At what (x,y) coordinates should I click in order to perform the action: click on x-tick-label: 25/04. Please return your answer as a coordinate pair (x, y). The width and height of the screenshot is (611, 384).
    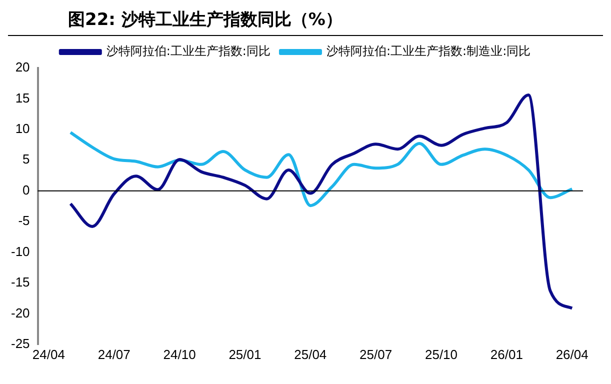
    Looking at the image, I should click on (310, 354).